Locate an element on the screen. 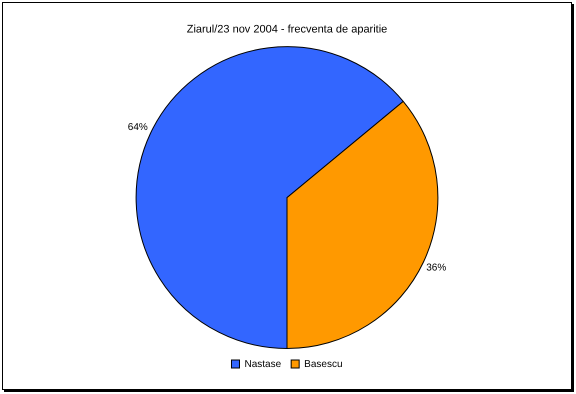 The image size is (576, 394). data-label: 64% is located at coordinates (138, 128).